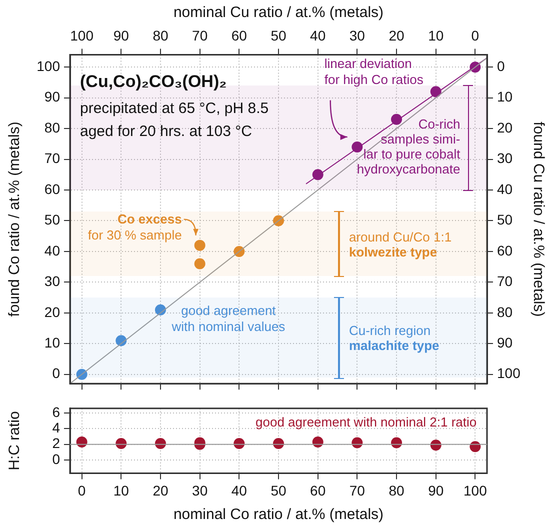 This screenshot has width=553, height=528. I want to click on y2-tick-label: 0, so click(501, 66).